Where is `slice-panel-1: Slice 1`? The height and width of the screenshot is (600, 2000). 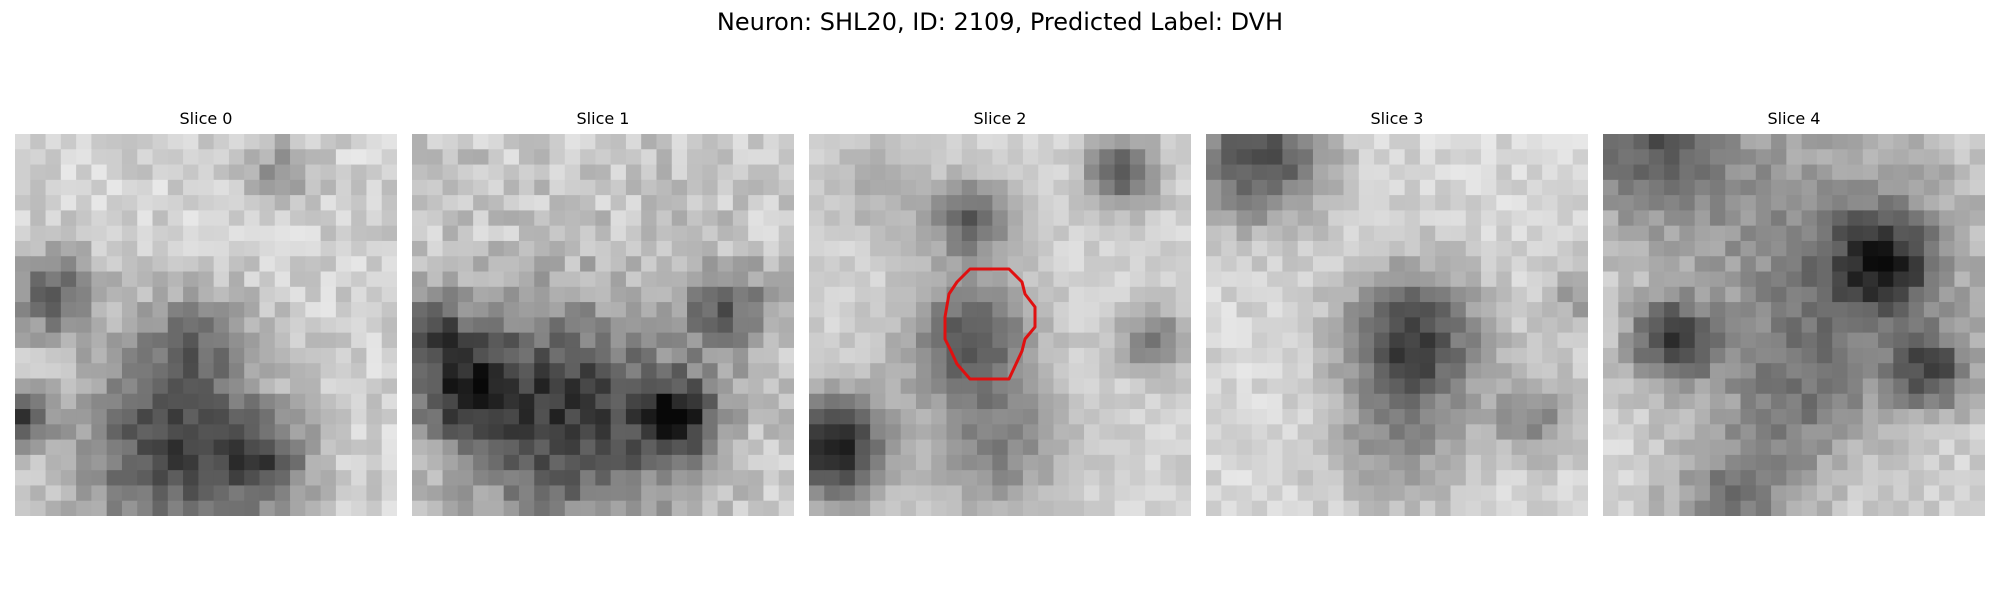 slice-panel-1: Slice 1 is located at coordinates (603, 312).